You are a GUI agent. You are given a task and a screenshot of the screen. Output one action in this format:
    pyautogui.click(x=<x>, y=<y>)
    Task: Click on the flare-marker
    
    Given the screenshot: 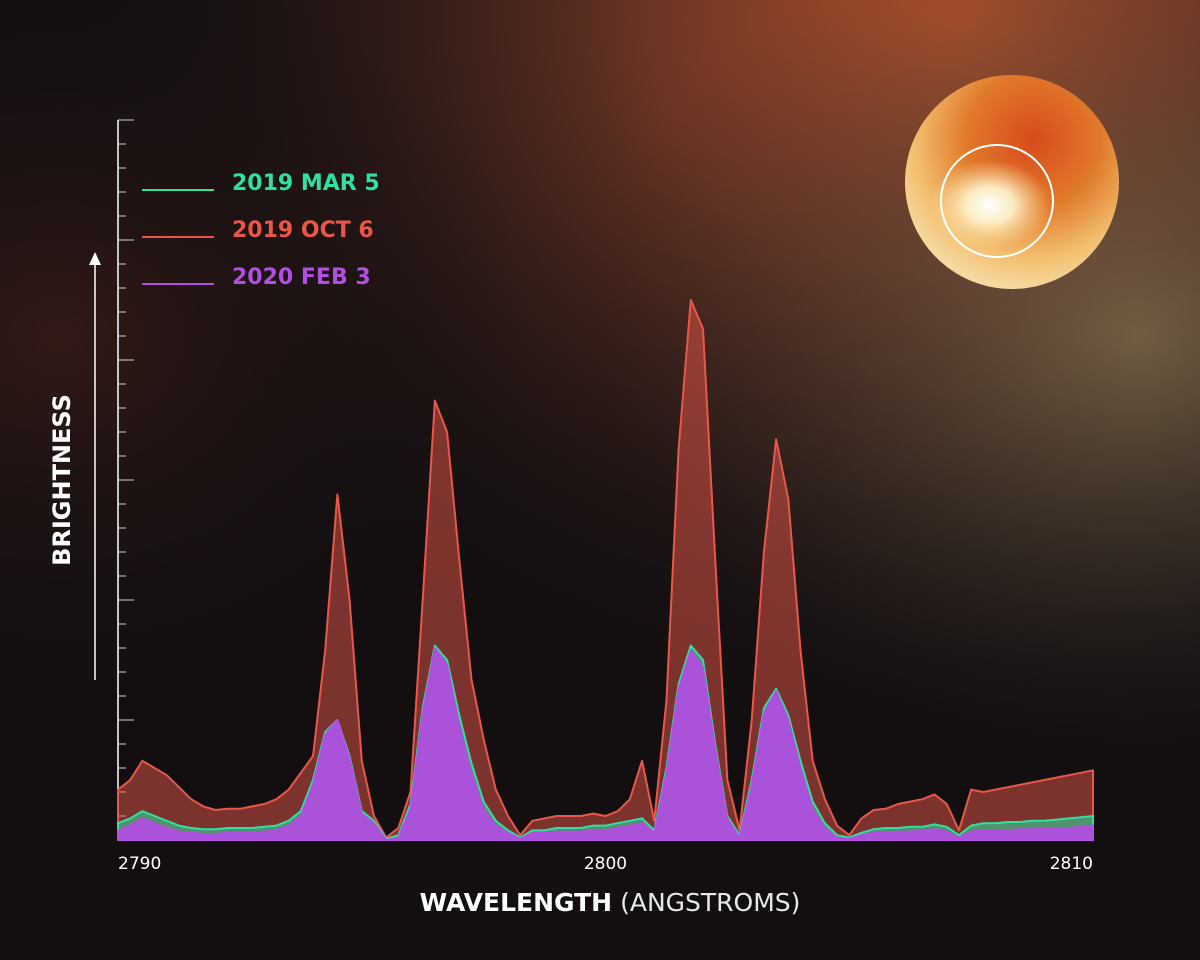 What is the action you would take?
    pyautogui.click(x=997, y=201)
    